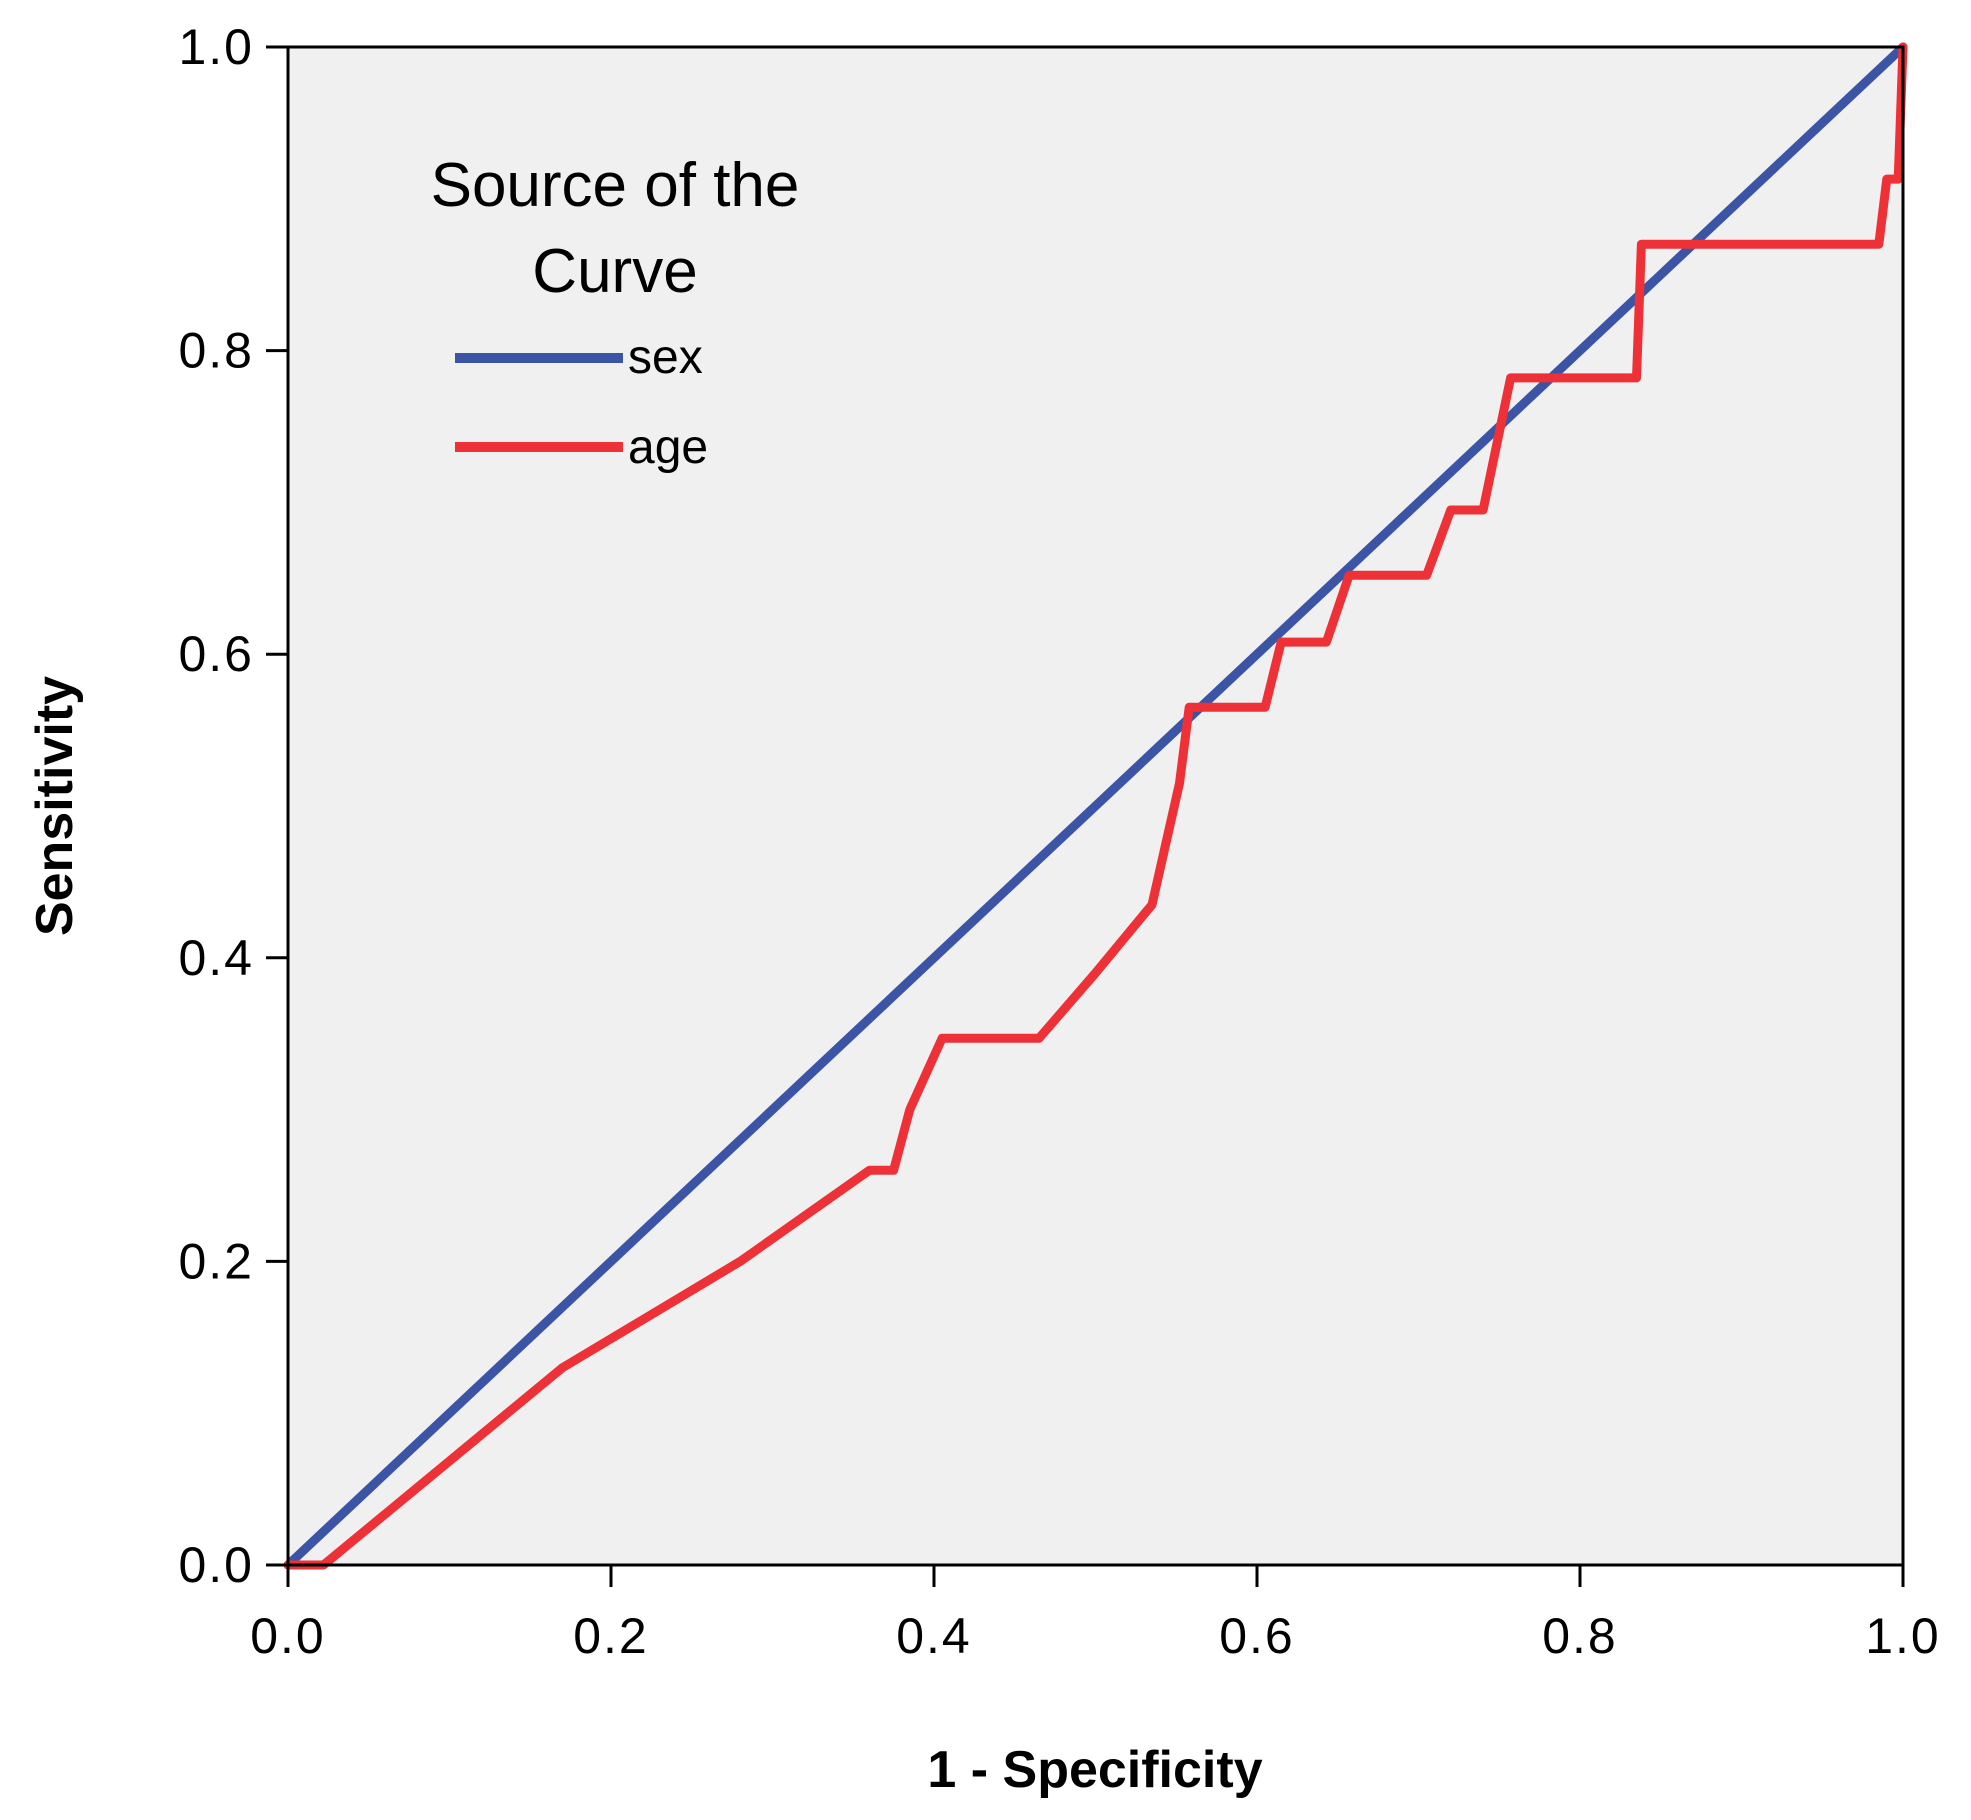 This screenshot has height=1820, width=1971. I want to click on y-tick-label: 0.8, so click(216, 351).